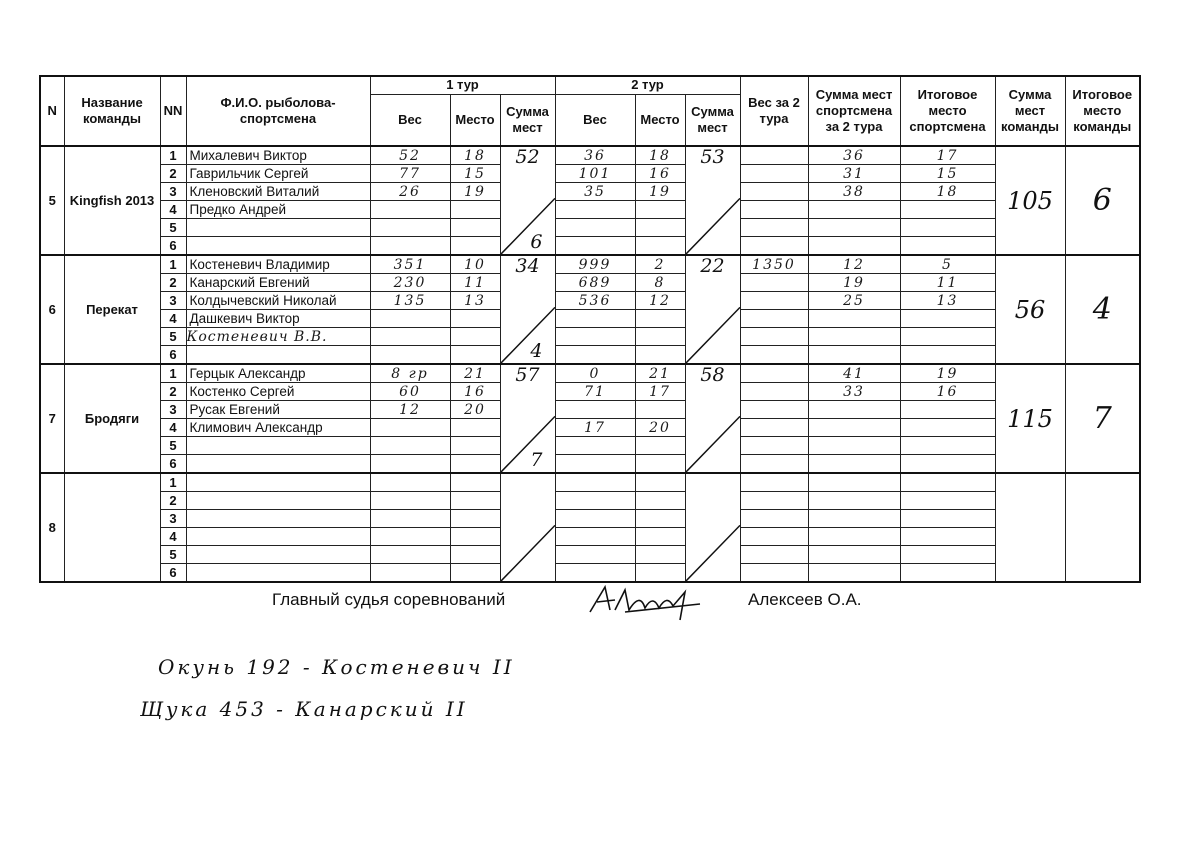 This screenshot has height=850, width=1200. I want to click on angler-index: 5, so click(173, 227).